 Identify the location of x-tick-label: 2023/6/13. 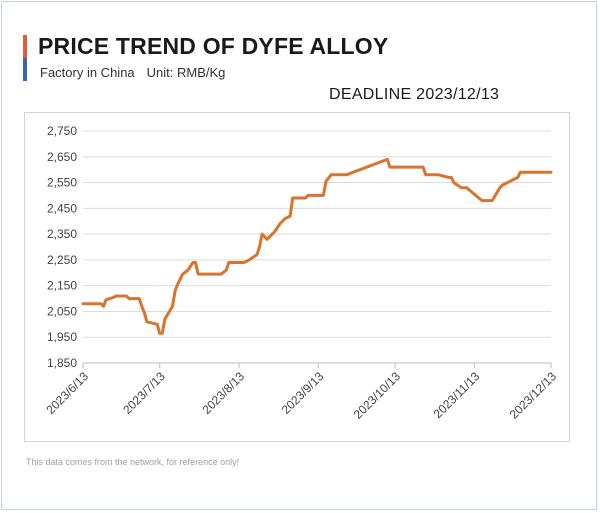
(67, 393).